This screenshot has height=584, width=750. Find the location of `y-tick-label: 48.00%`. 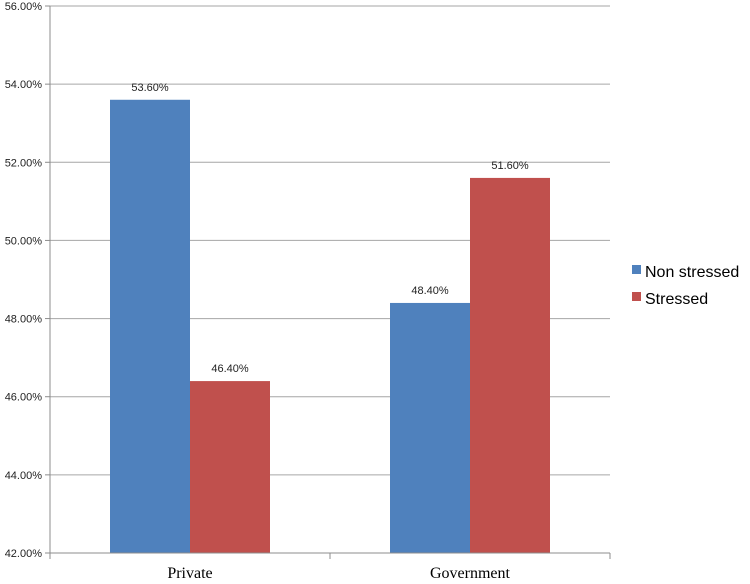

y-tick-label: 48.00% is located at coordinates (24, 320).